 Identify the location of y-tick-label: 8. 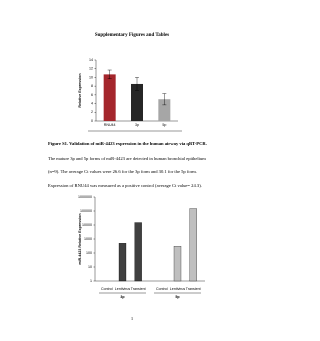
(92, 86).